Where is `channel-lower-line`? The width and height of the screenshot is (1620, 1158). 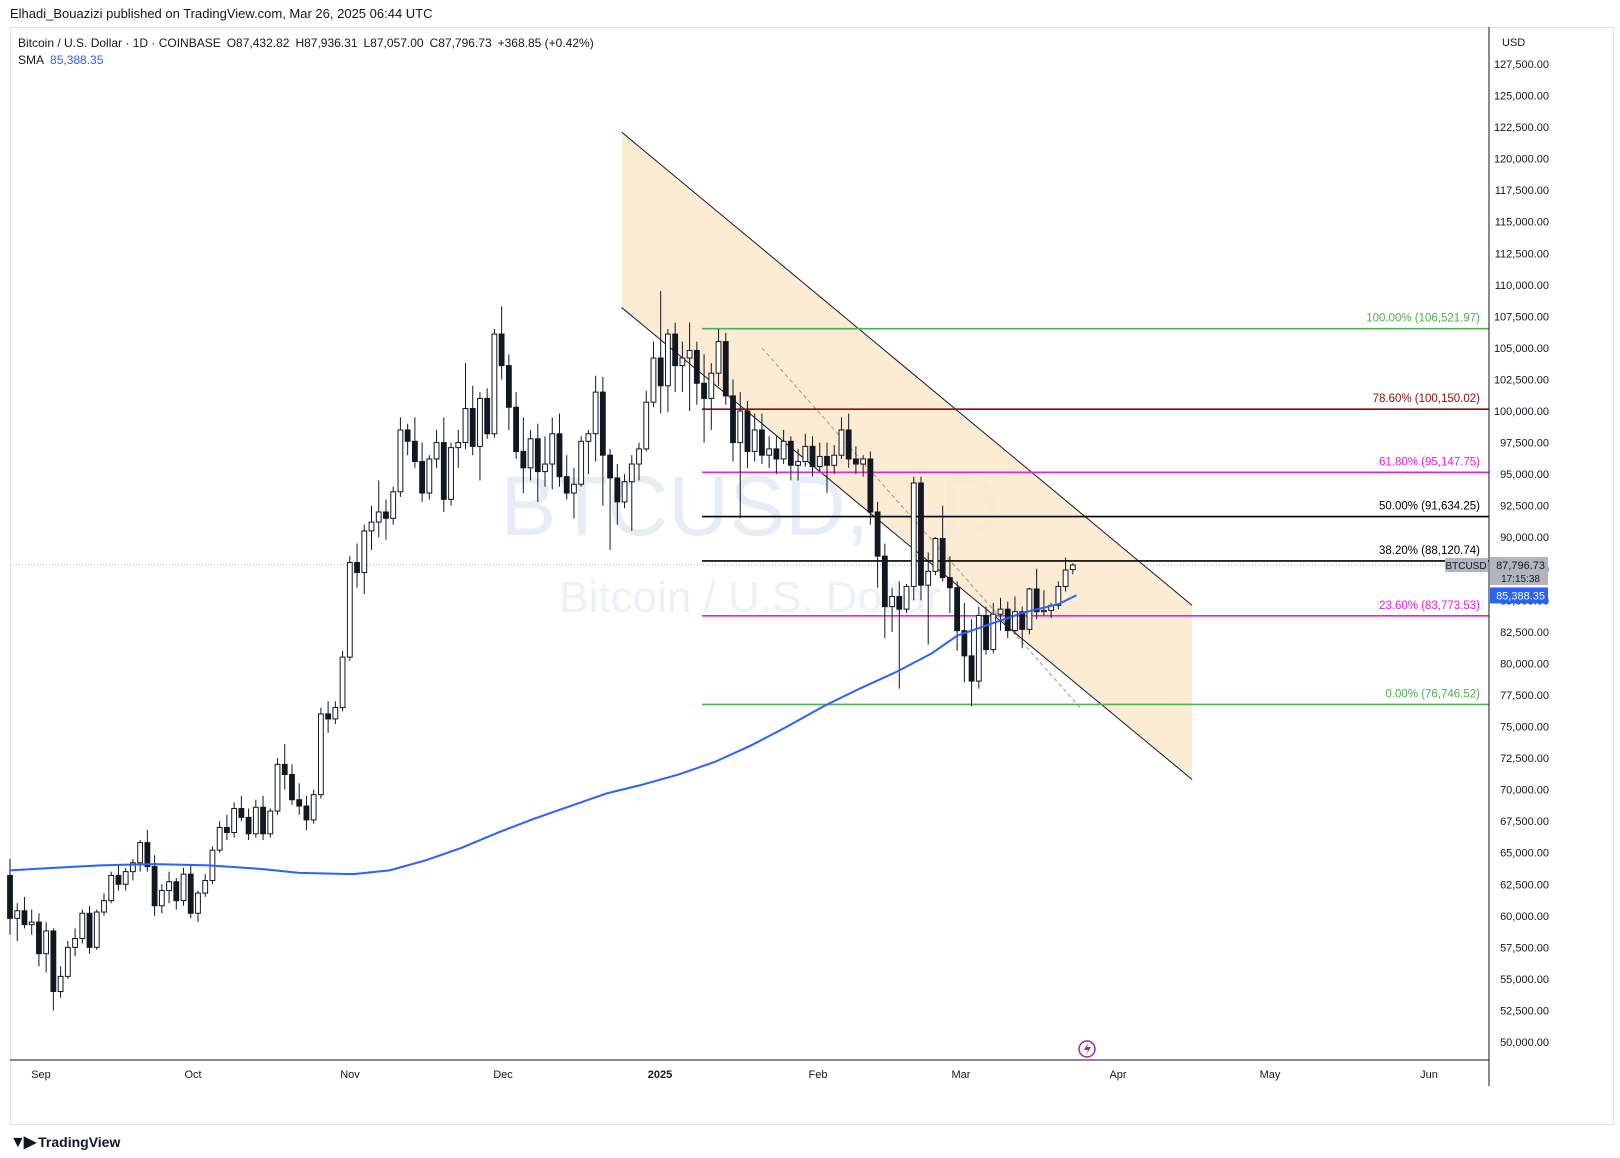
channel-lower-line is located at coordinates (907, 543).